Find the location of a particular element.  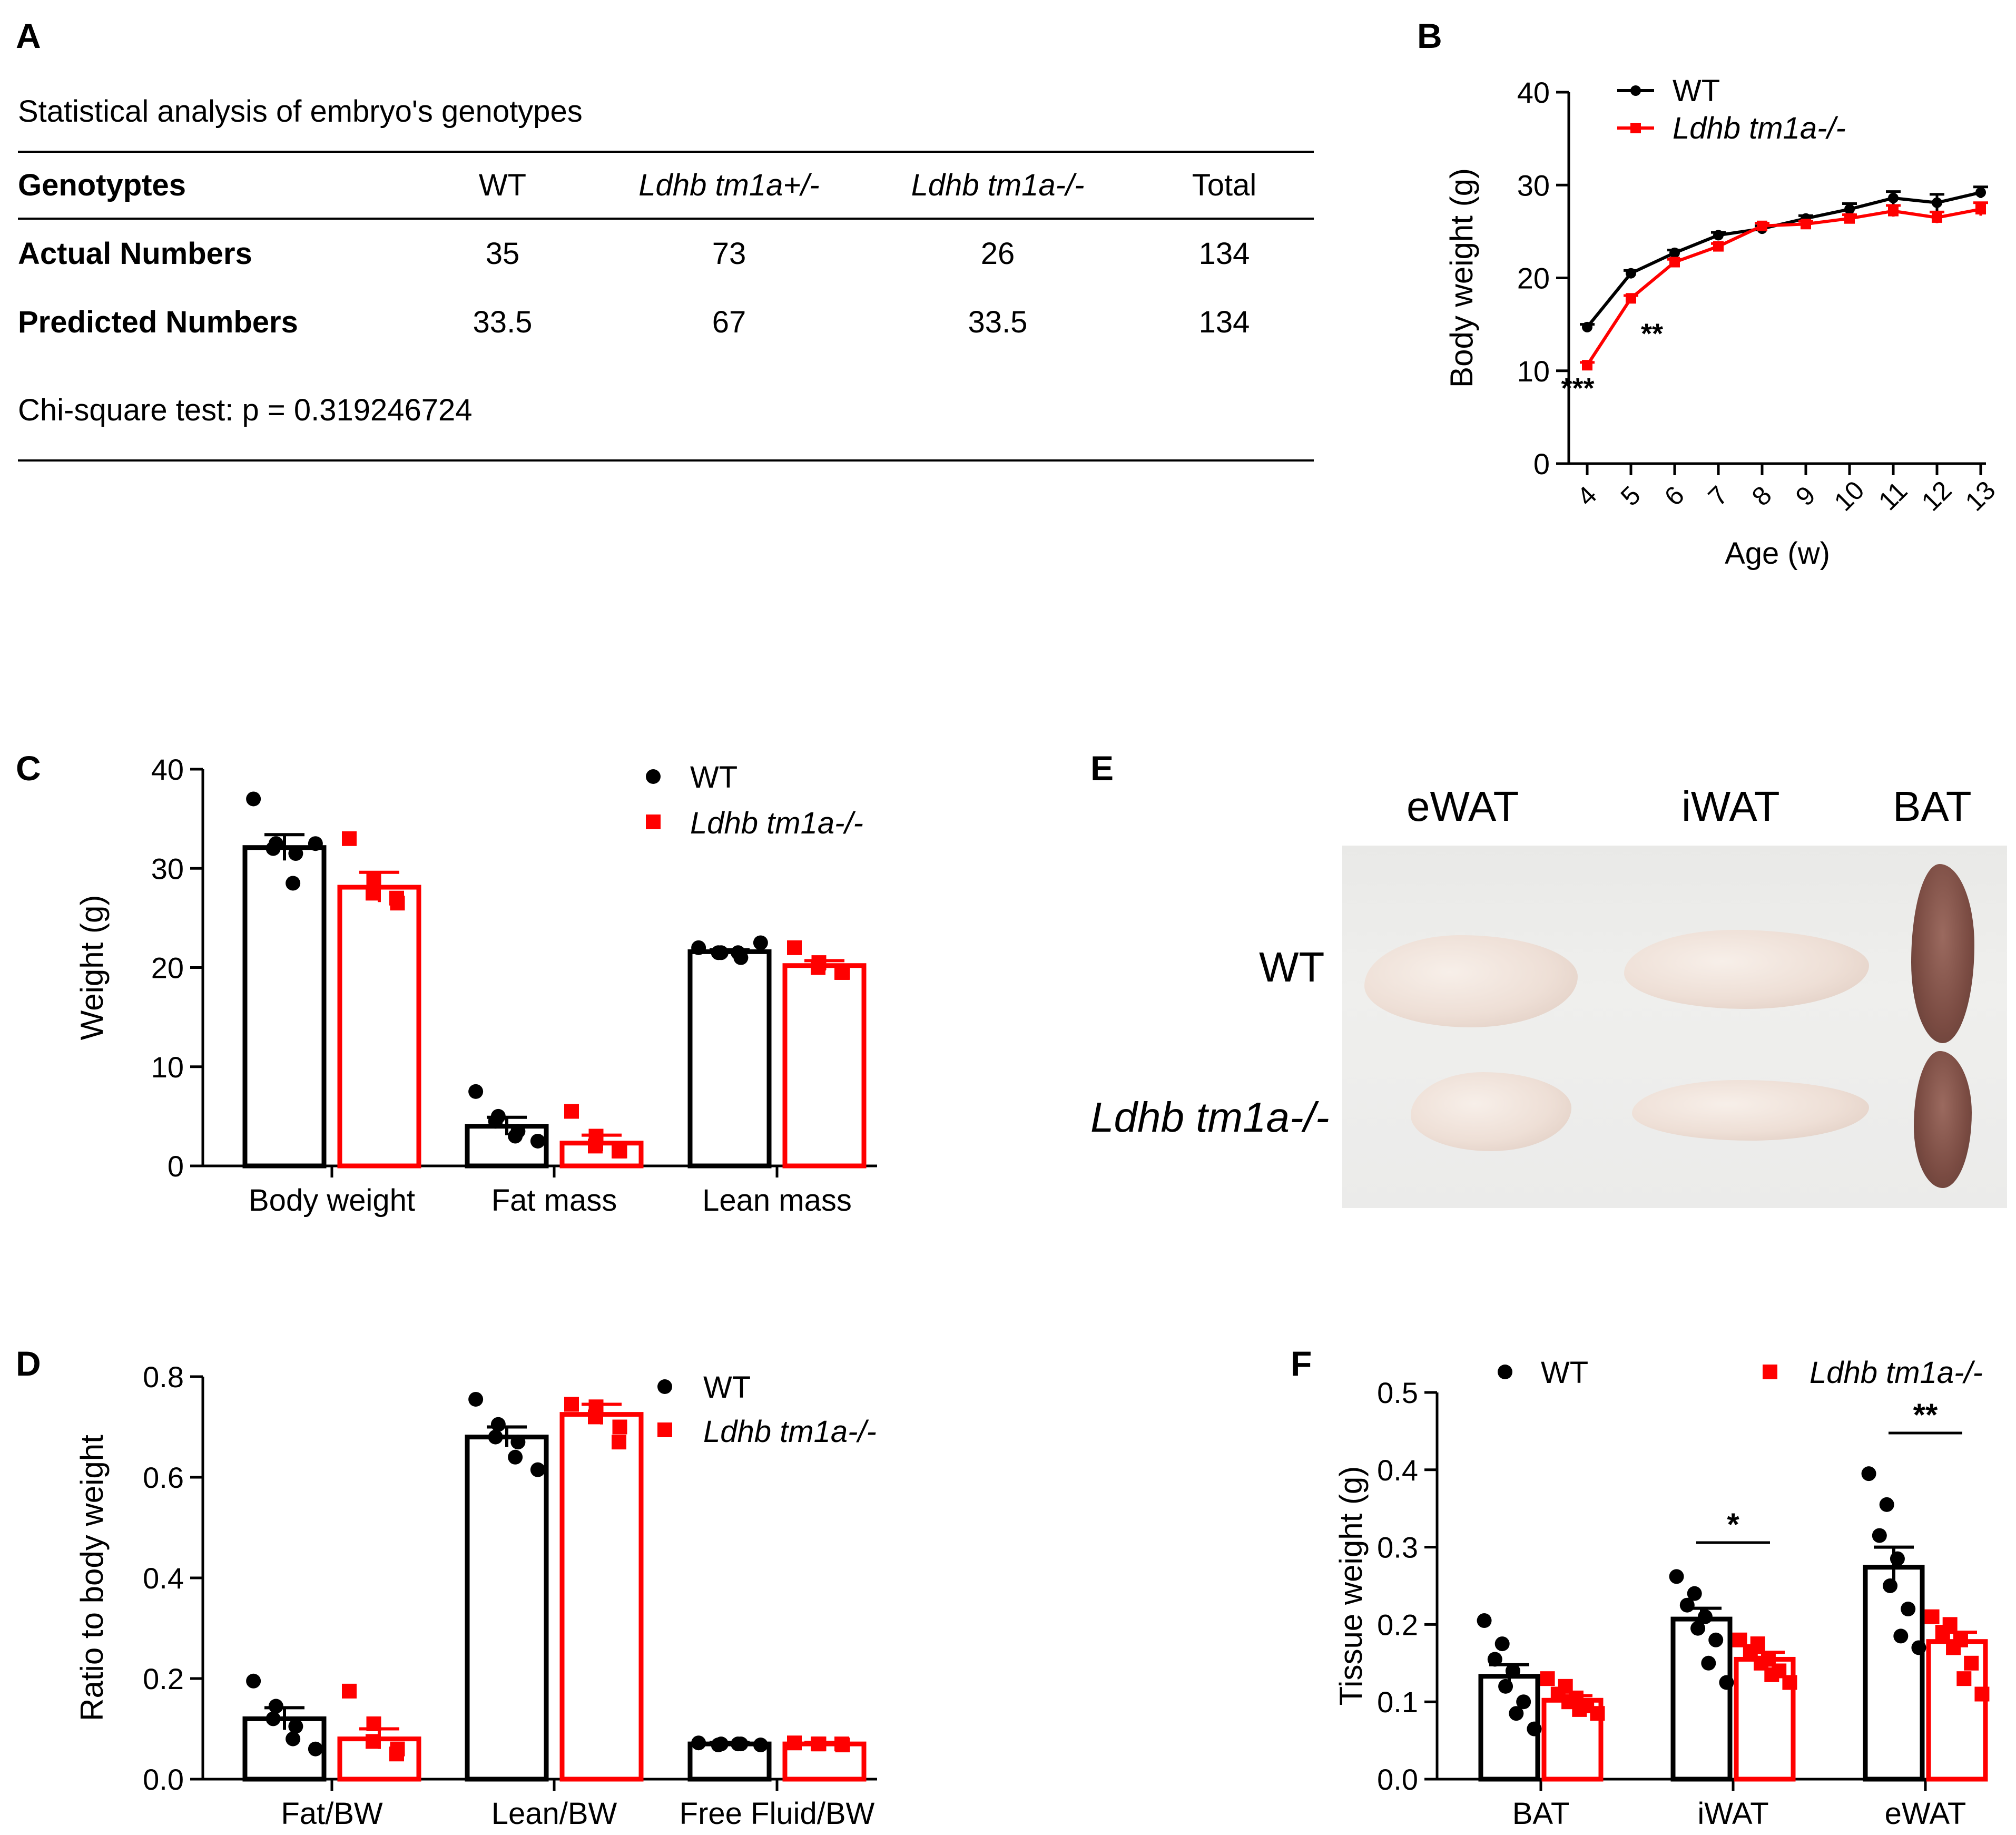

c-bar is located at coordinates (379, 1027).